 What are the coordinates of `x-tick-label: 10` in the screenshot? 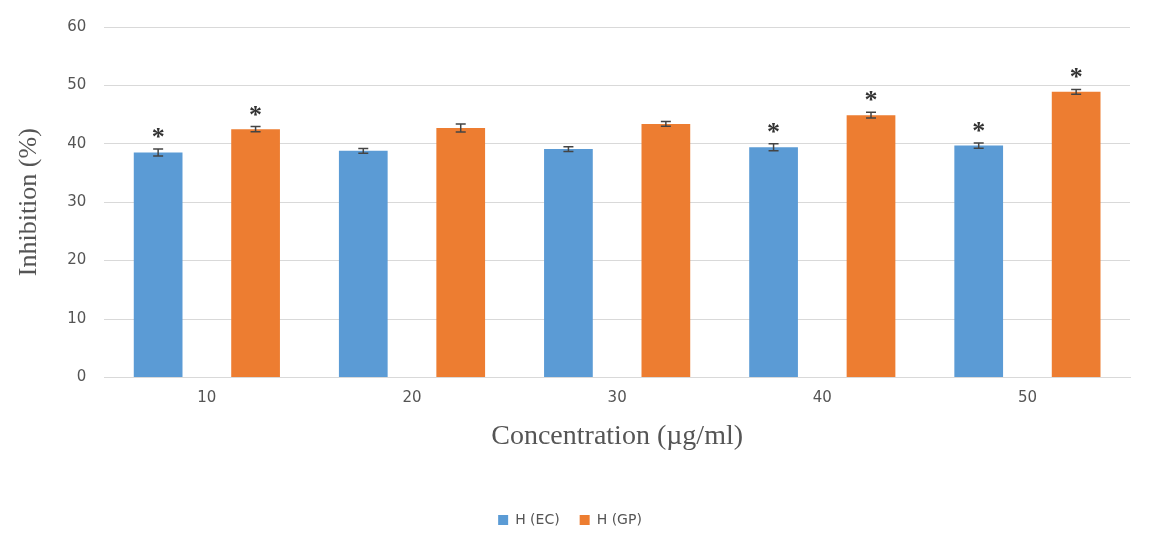 It's located at (207, 397).